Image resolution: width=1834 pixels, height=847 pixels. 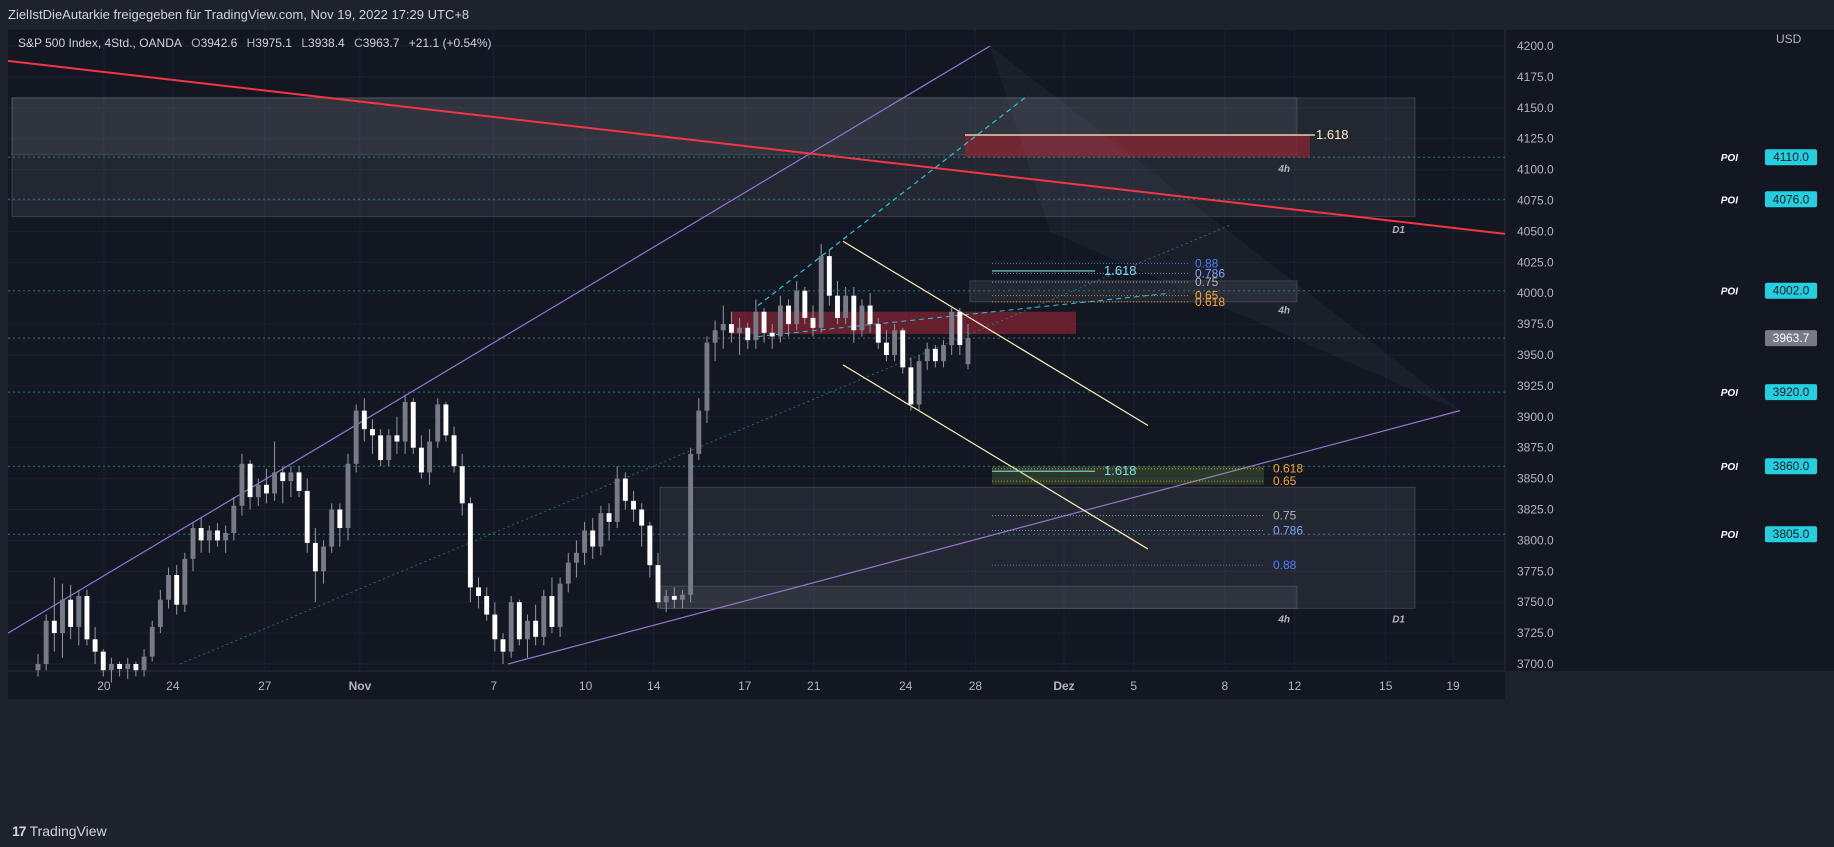 What do you see at coordinates (814, 686) in the screenshot?
I see `x-tick-label: 21` at bounding box center [814, 686].